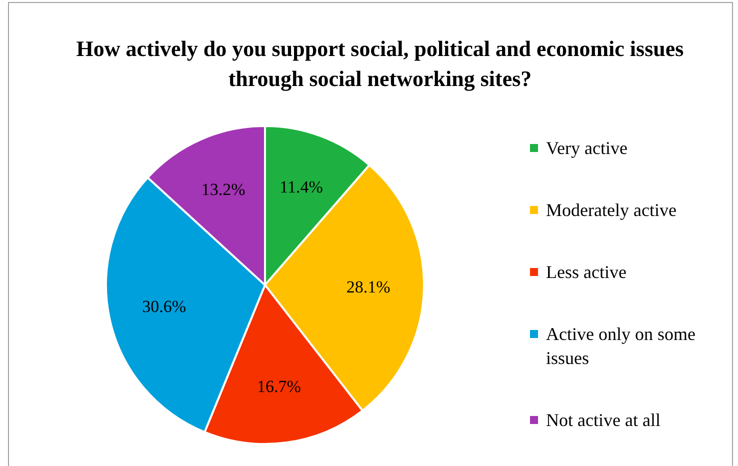 Image resolution: width=738 pixels, height=466 pixels. Describe the element at coordinates (587, 148) in the screenshot. I see `legend-label: Very active` at that location.